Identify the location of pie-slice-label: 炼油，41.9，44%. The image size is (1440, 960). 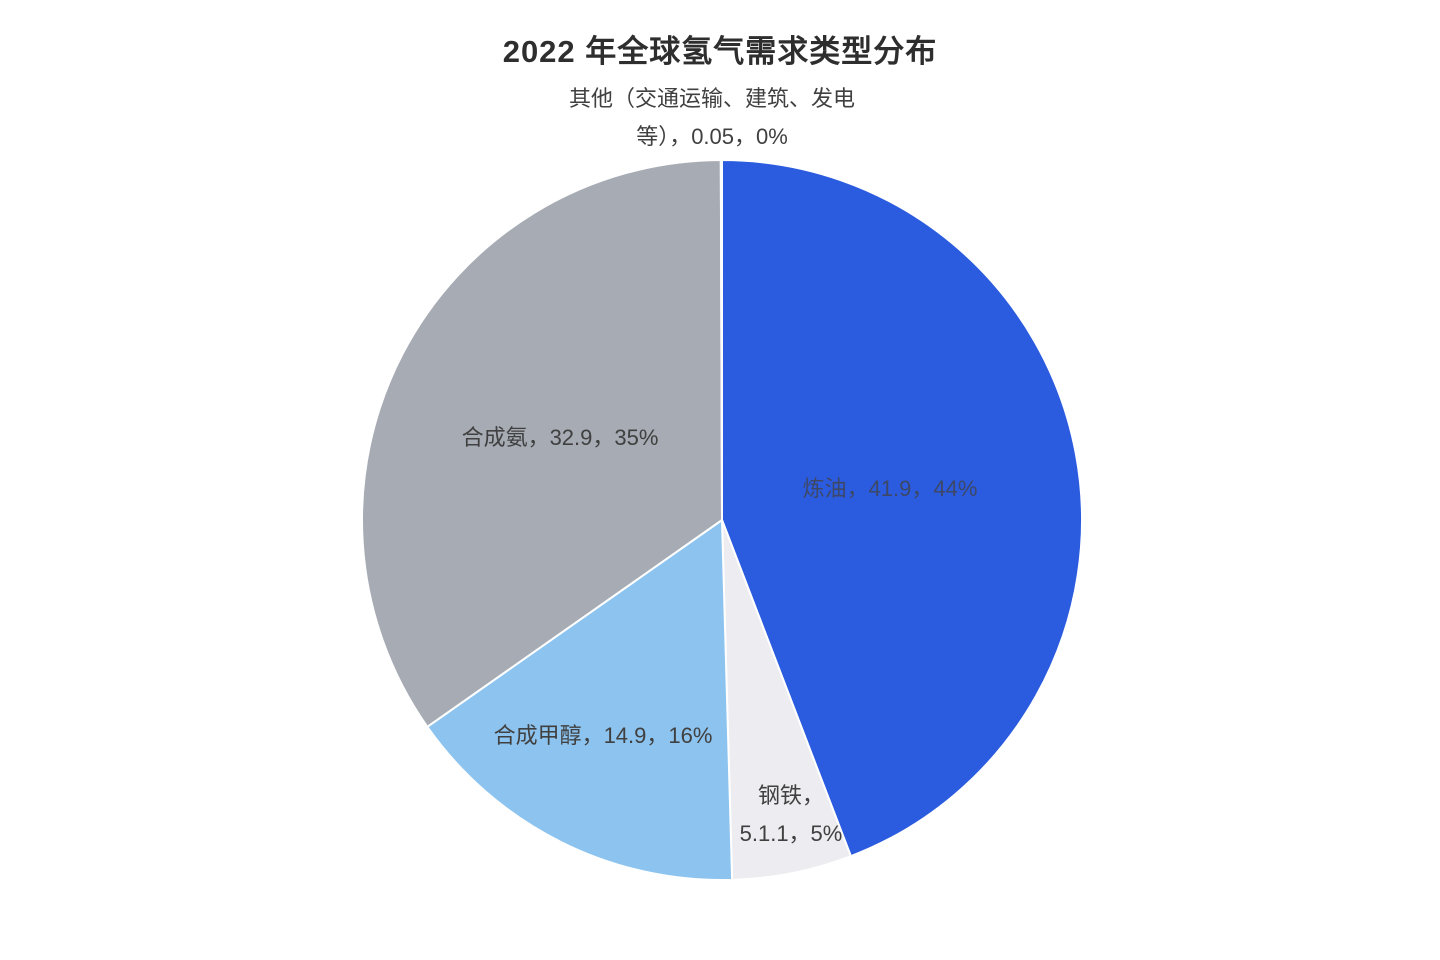
(890, 488).